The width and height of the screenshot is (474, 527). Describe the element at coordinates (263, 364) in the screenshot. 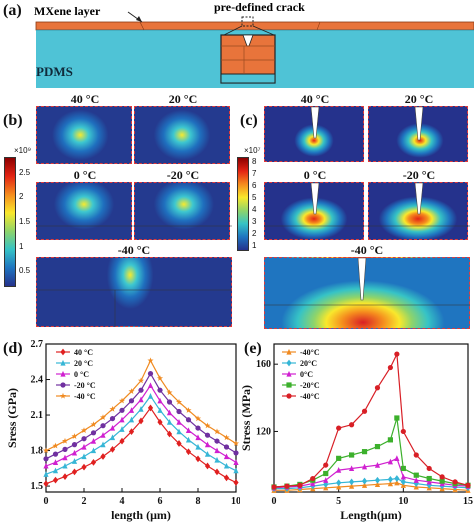

I see `y-tick-label-2: 160` at that location.